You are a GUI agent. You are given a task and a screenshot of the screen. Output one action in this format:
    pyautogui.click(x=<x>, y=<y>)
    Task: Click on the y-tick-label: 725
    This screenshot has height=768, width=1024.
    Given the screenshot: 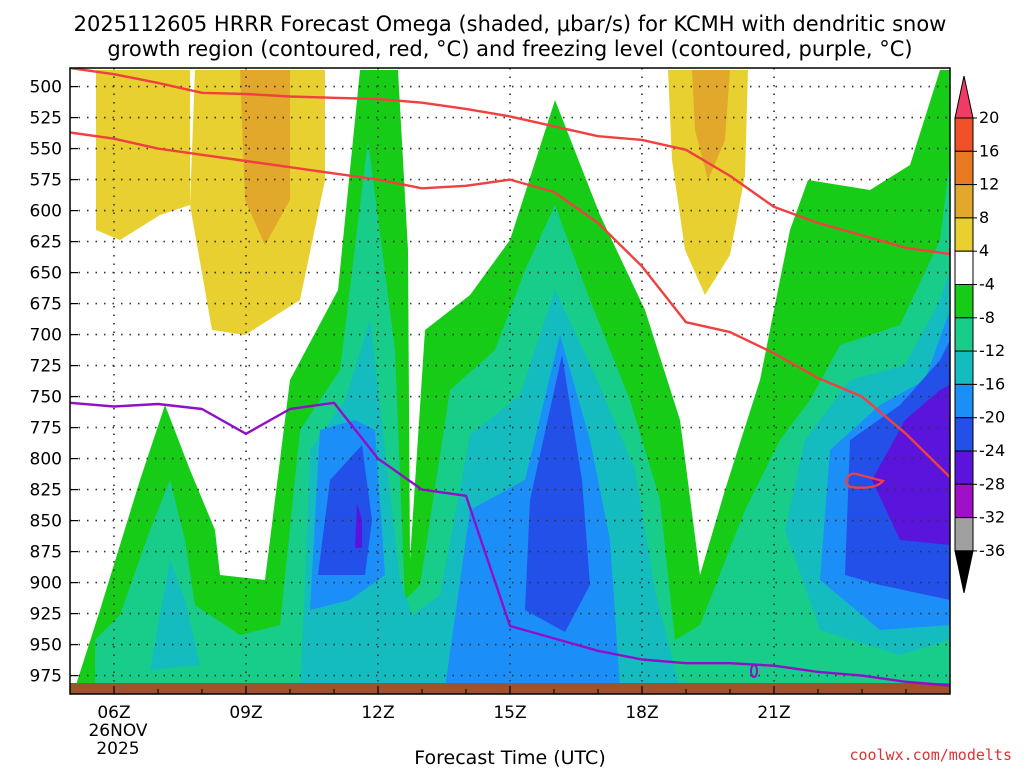 What is the action you would take?
    pyautogui.click(x=46, y=367)
    